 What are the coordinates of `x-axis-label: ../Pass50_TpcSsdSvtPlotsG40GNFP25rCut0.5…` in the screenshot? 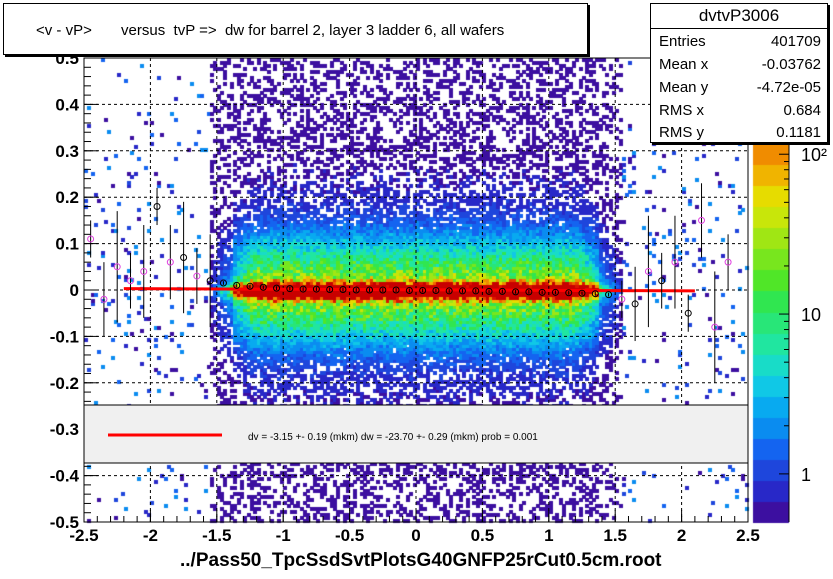 It's located at (421, 560).